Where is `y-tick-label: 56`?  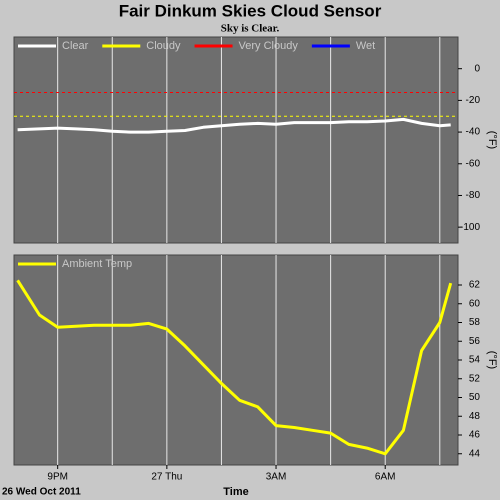
y-tick-label: 56 is located at coordinates (475, 341).